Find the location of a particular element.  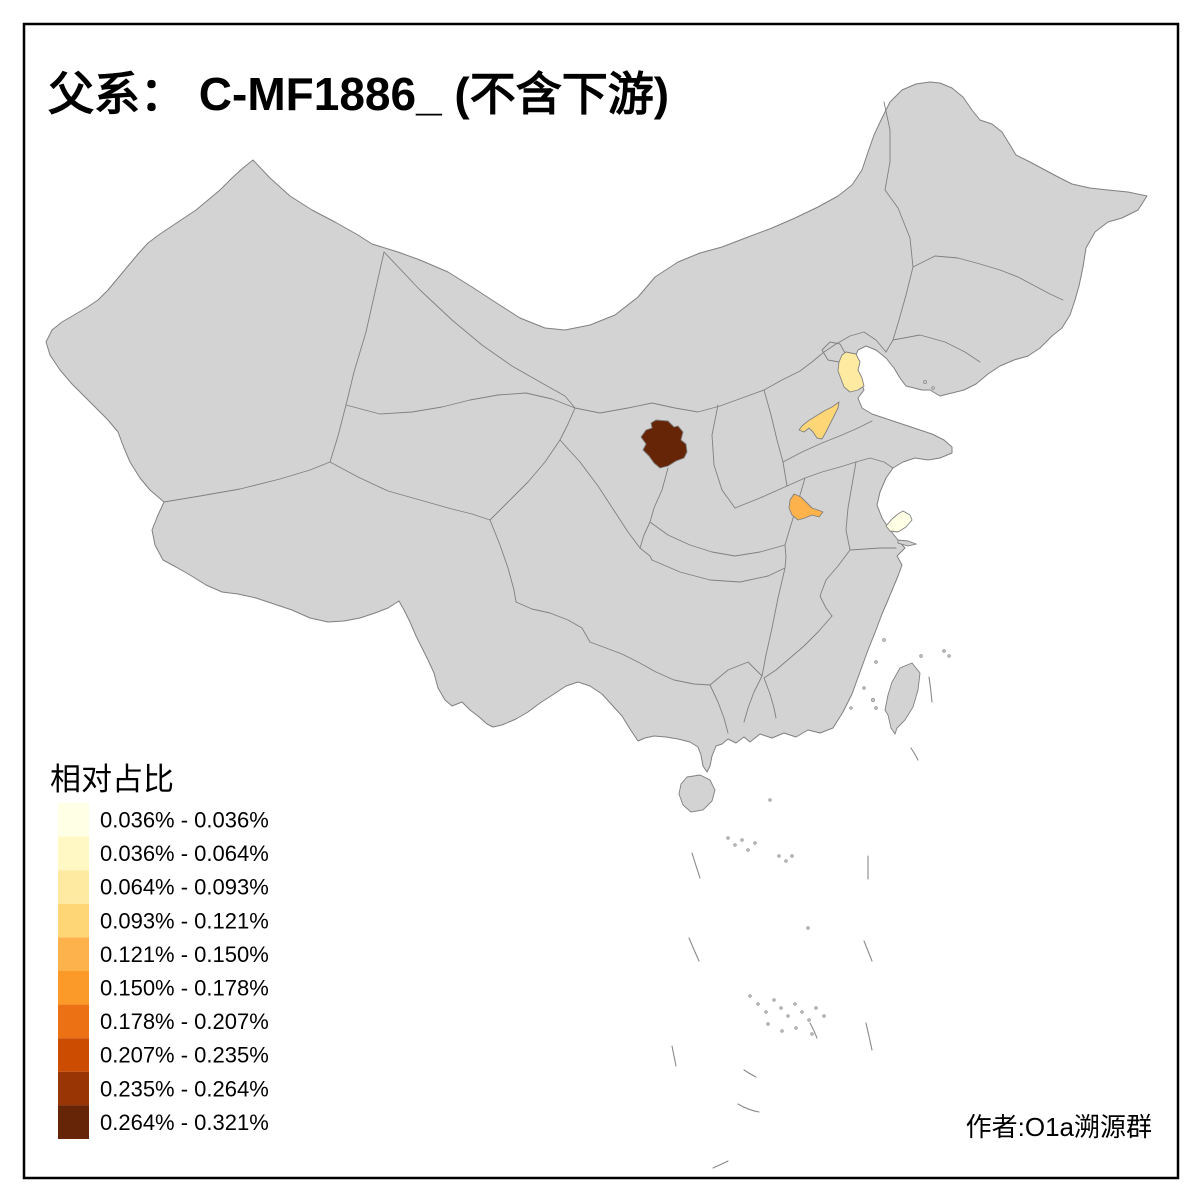

taiwan-island is located at coordinates (902, 699).